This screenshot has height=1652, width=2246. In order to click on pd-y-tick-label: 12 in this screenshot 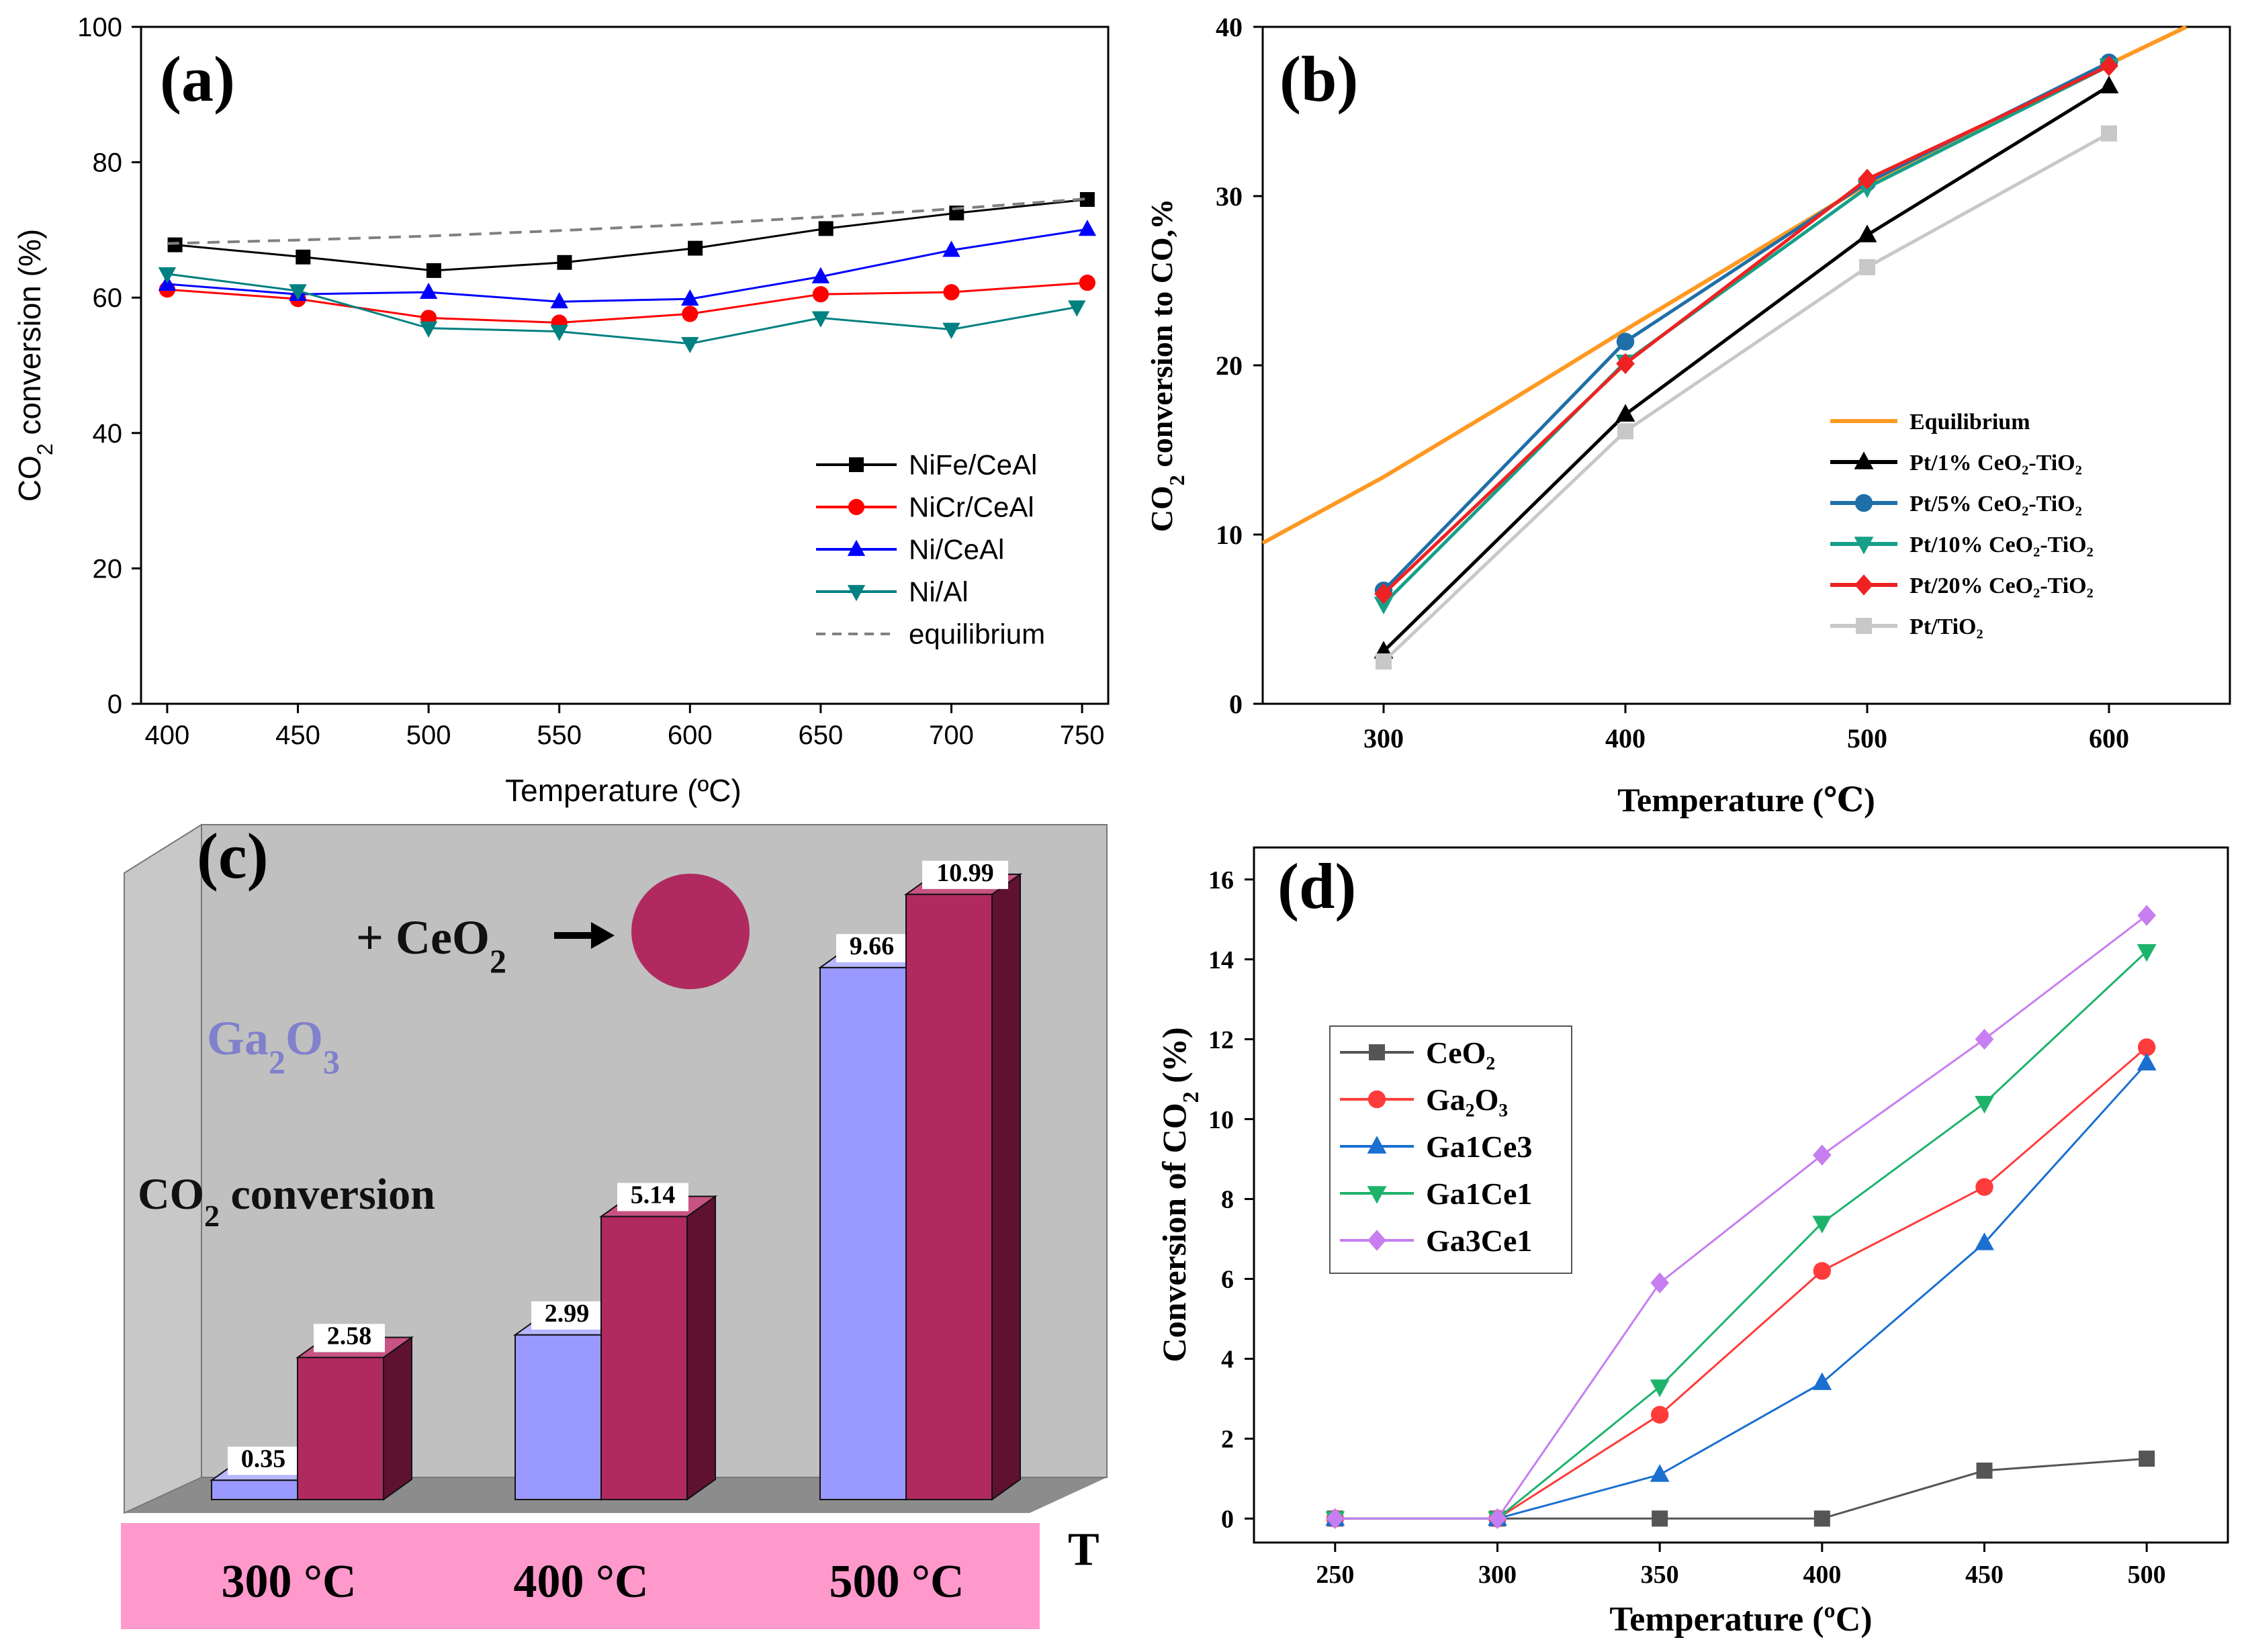, I will do `click(1221, 1040)`.